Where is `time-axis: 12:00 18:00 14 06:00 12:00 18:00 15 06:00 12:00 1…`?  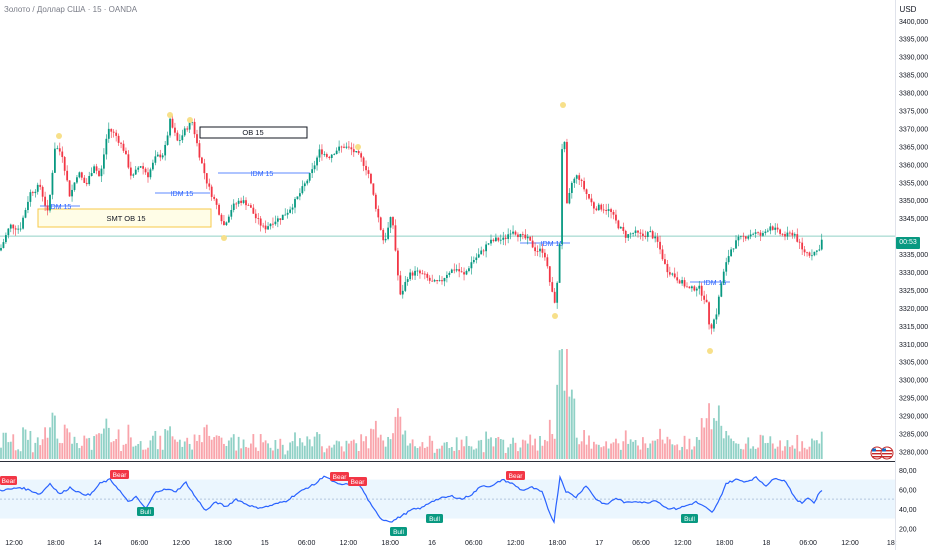
time-axis: 12:00 18:00 14 06:00 12:00 18:00 15 06:00 12:00 1… is located at coordinates (450, 543).